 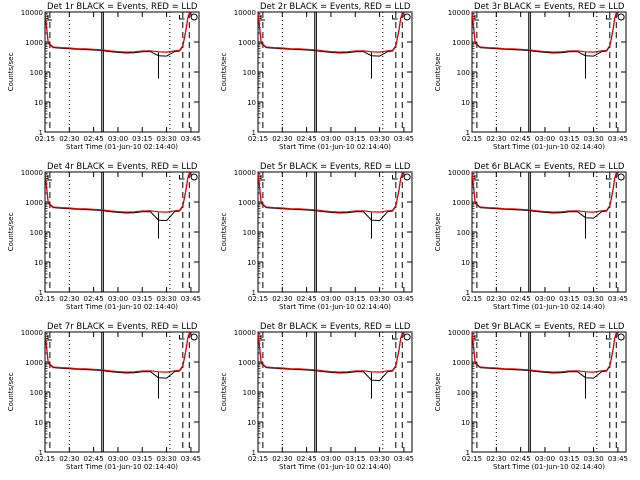 What do you see at coordinates (122, 327) in the screenshot?
I see `panel-title: Det 7r BLACK = Events, RED = LLD` at bounding box center [122, 327].